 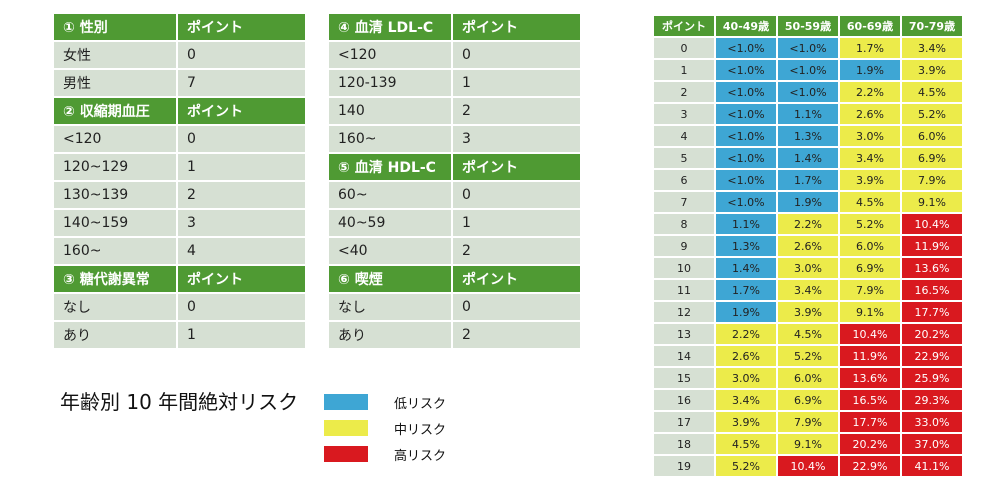 I want to click on risk-points-cell: 5, so click(x=684, y=158).